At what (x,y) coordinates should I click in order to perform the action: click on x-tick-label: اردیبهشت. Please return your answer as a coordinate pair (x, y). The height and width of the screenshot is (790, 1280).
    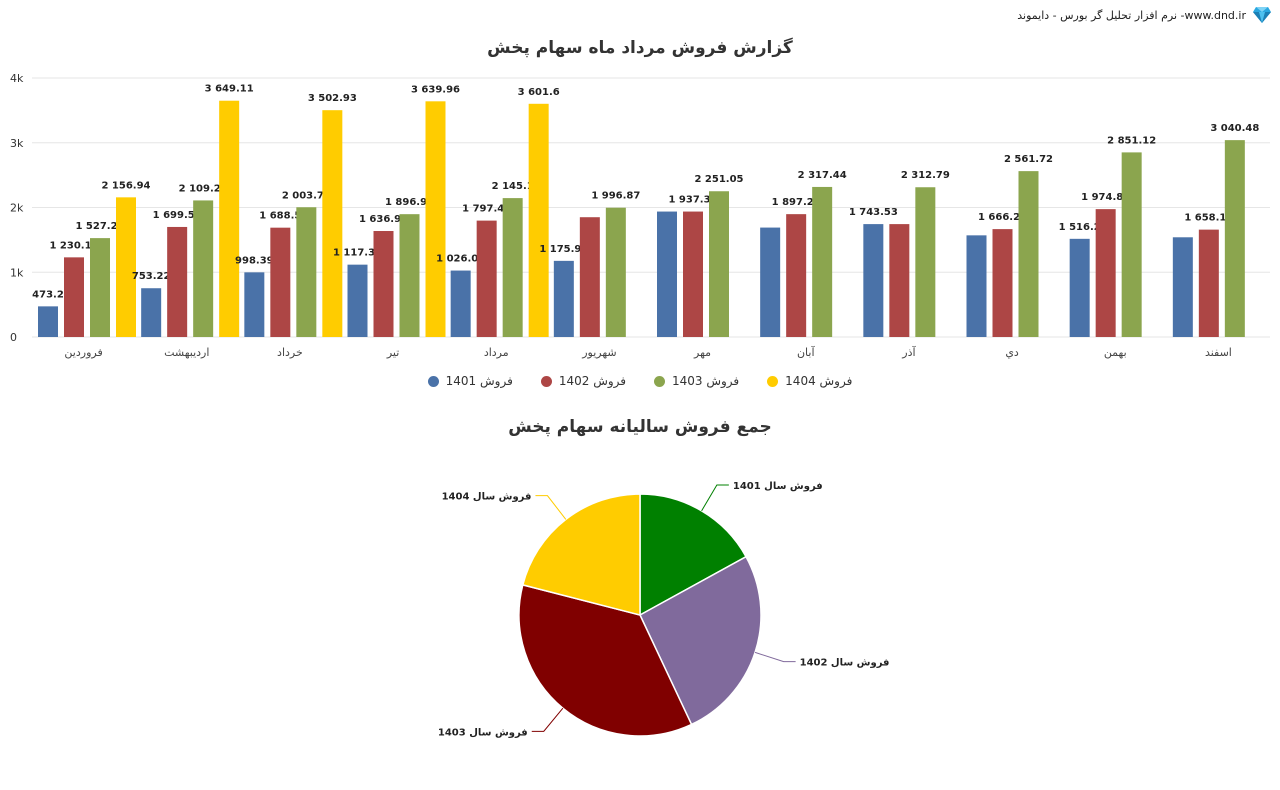
    Looking at the image, I should click on (186, 352).